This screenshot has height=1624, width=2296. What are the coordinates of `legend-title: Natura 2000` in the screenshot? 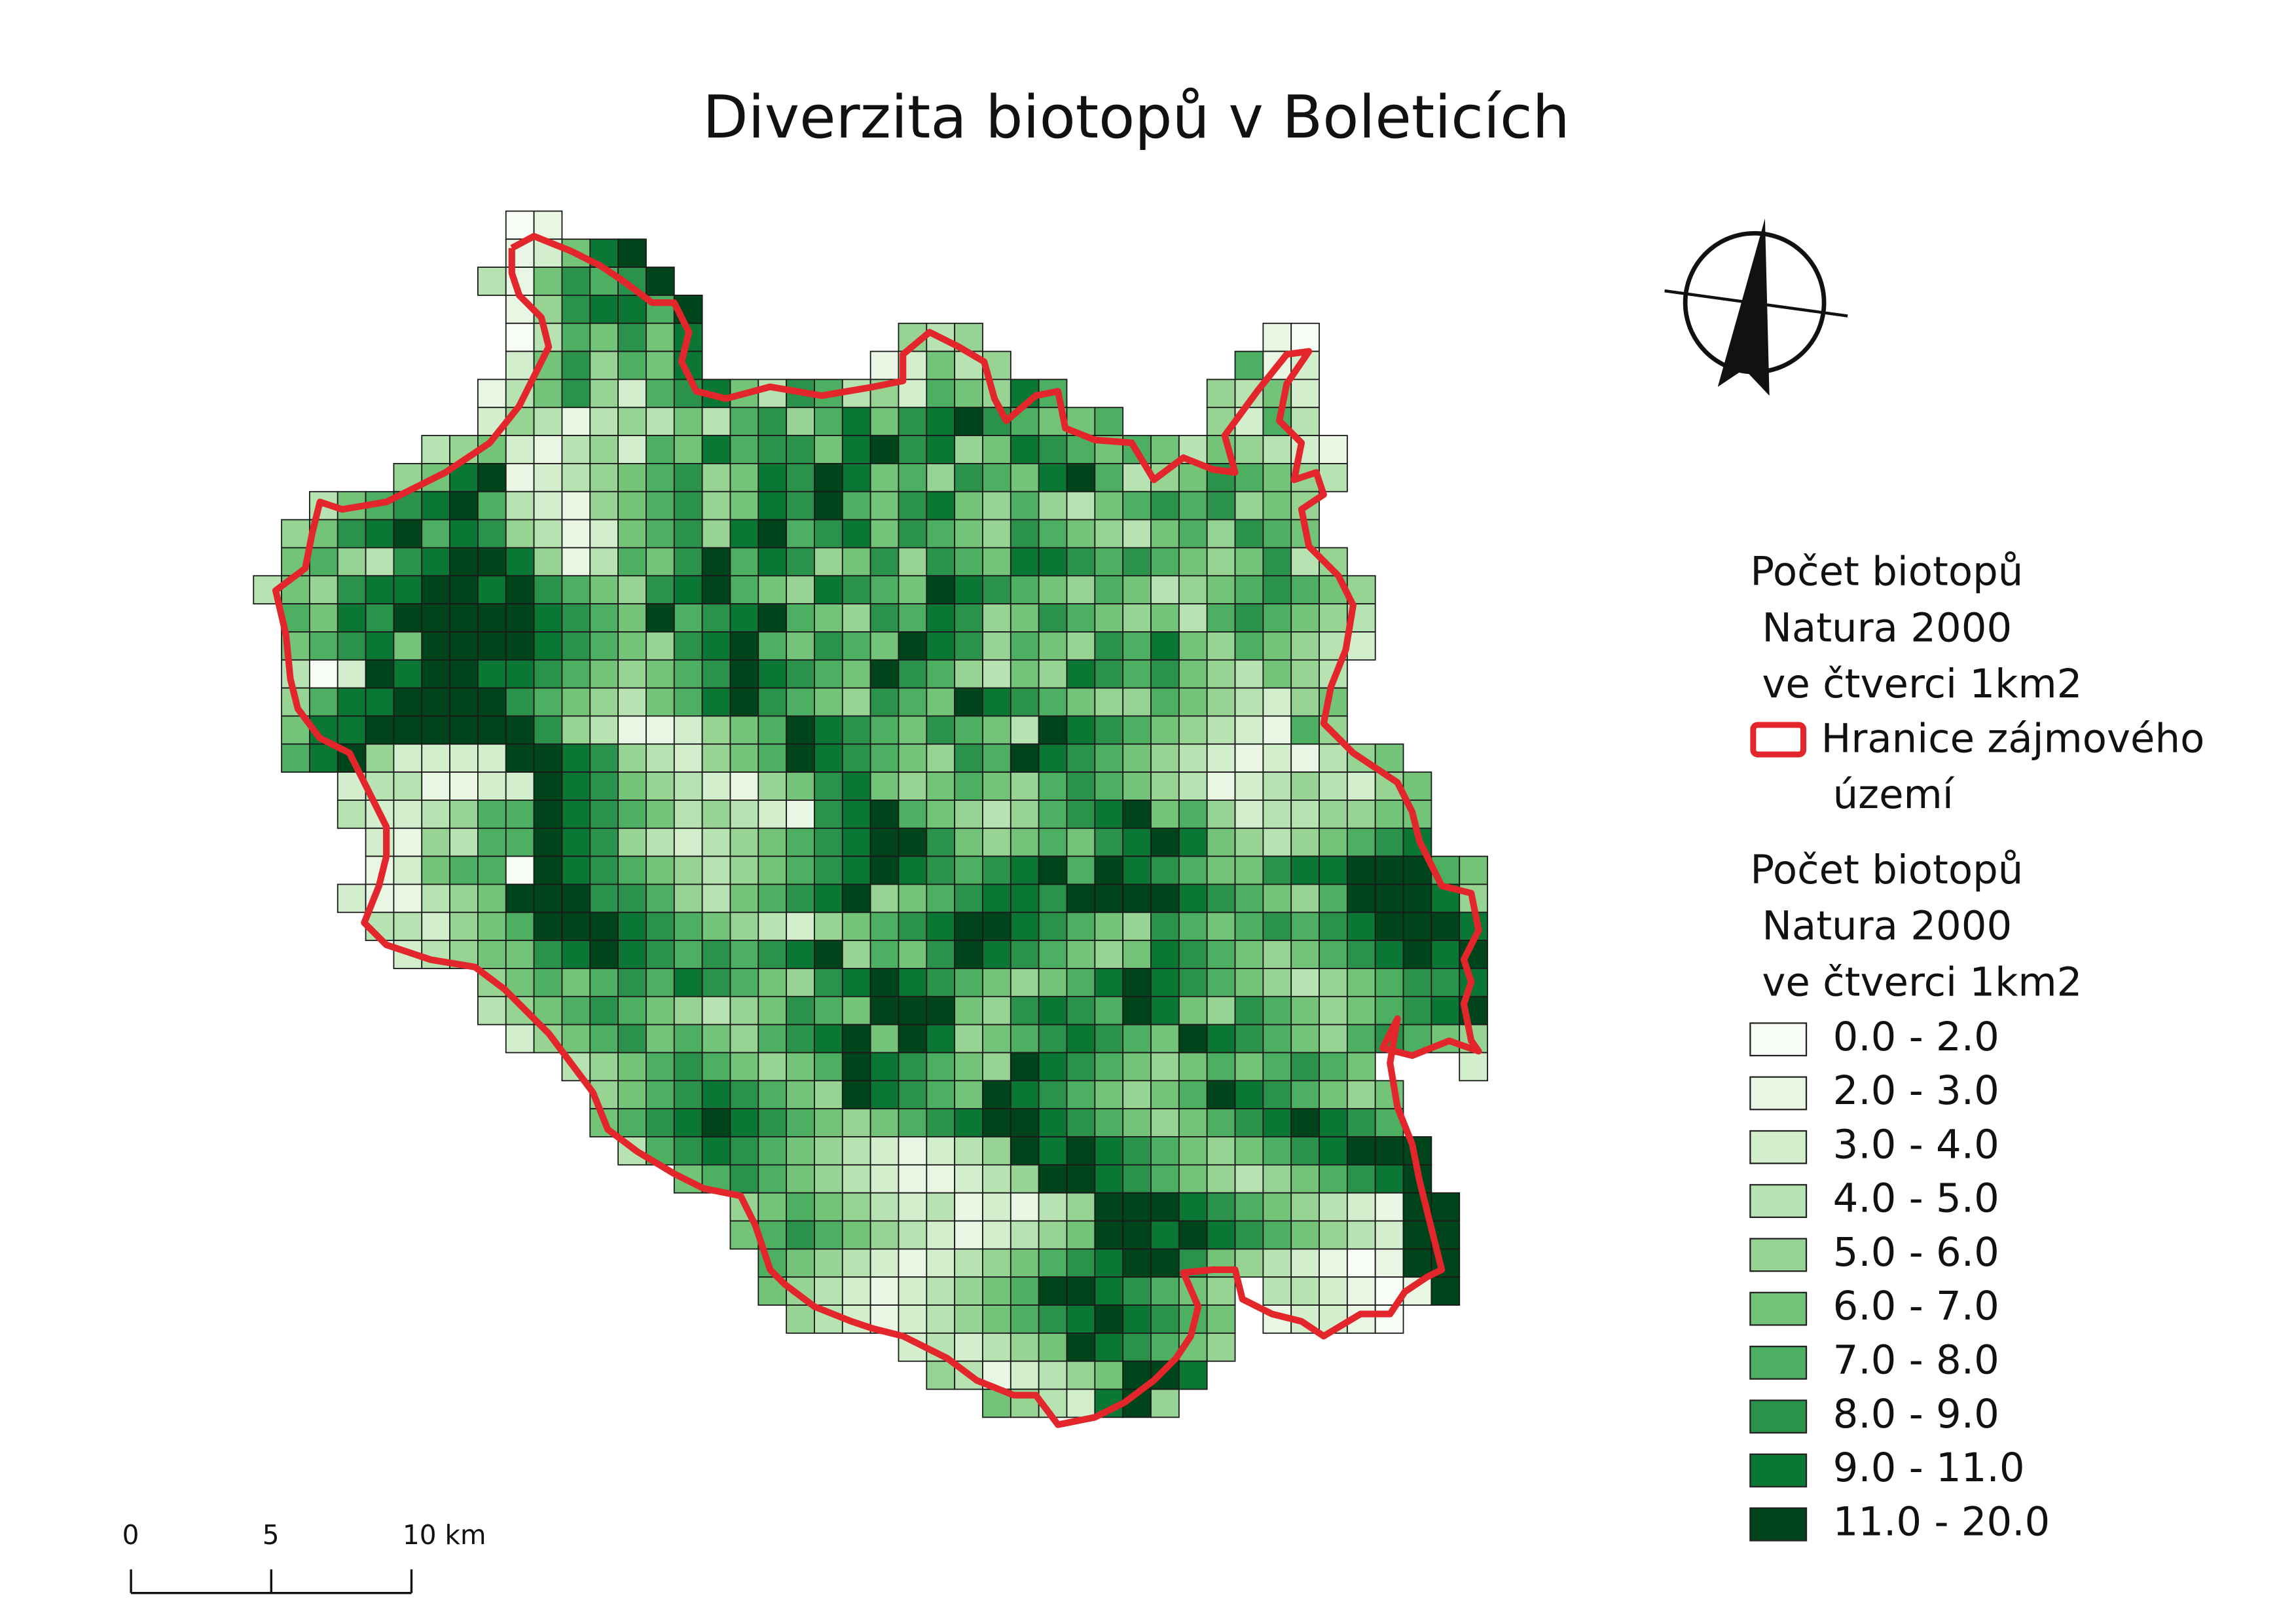 It's located at (1887, 926).